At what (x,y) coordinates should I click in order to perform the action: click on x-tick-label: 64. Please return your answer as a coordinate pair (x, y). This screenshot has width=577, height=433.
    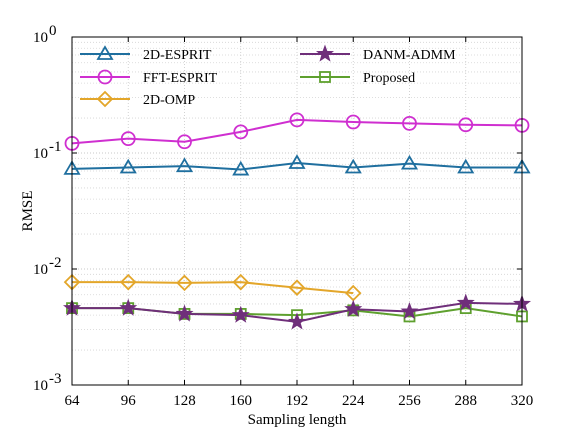
    Looking at the image, I should click on (73, 401).